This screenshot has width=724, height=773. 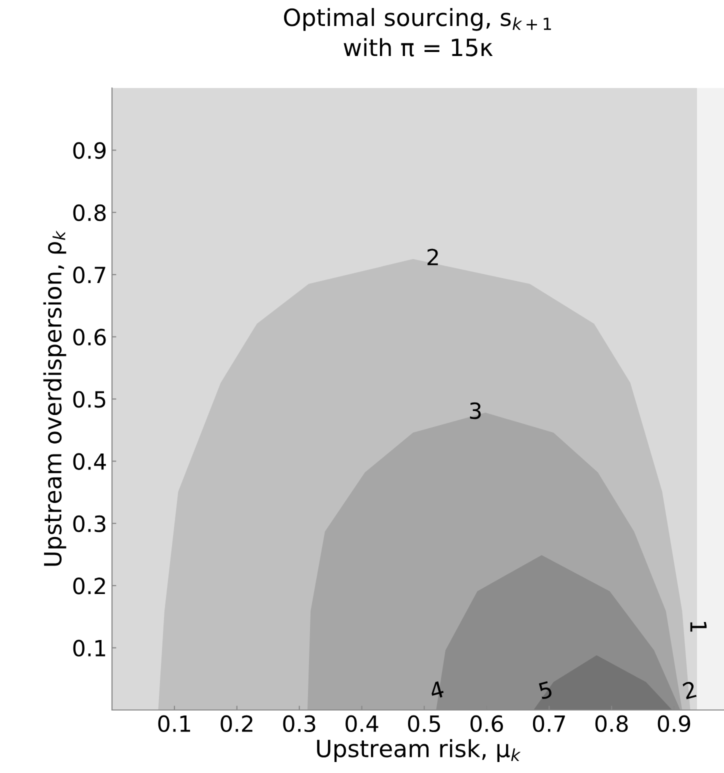 What do you see at coordinates (236, 723) in the screenshot?
I see `x-tick-label: 0.2` at bounding box center [236, 723].